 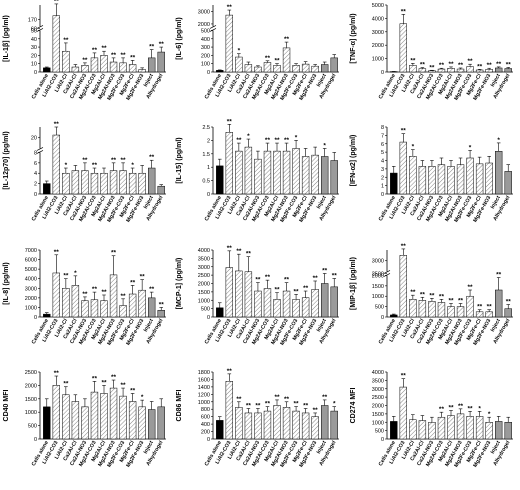 I want to click on y-tick-label: 1200, so click(x=204, y=395).